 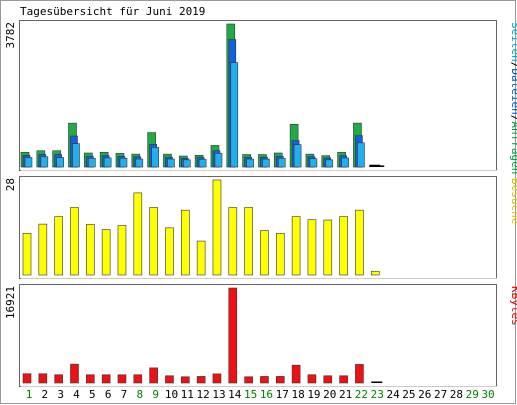 I want to click on series-legend: KBytes, so click(x=513, y=306).